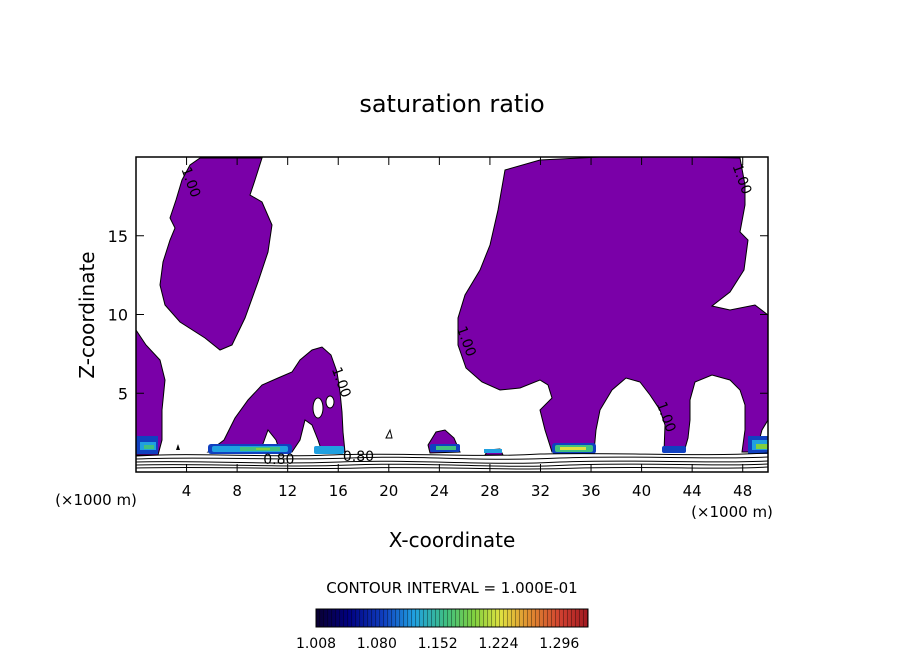 The height and width of the screenshot is (654, 904). What do you see at coordinates (641, 491) in the screenshot?
I see `x-tick-label: 40` at bounding box center [641, 491].